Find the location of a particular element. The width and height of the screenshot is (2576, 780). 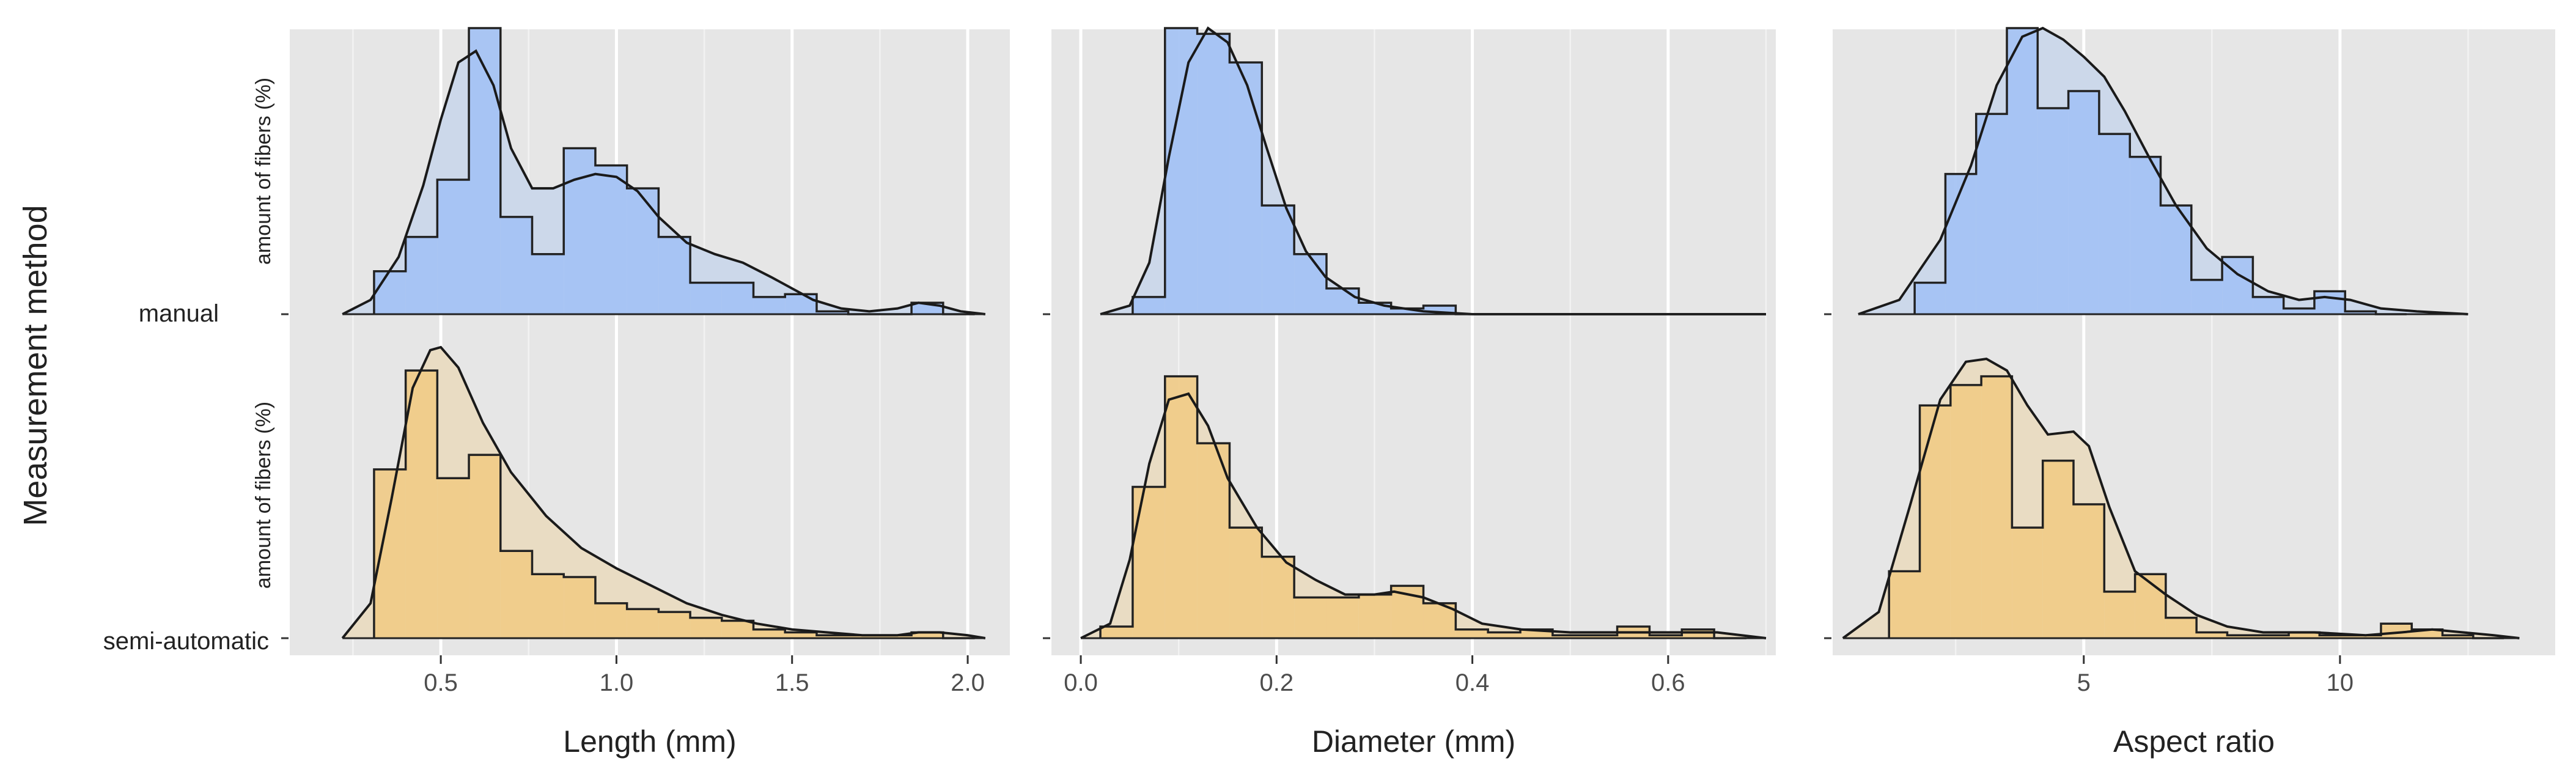

y-category-manual: manual is located at coordinates (179, 313).